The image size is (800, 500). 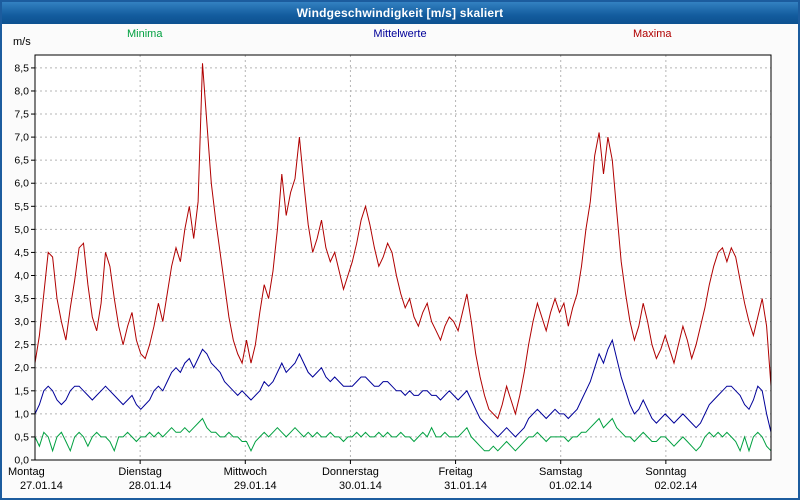 What do you see at coordinates (455, 472) in the screenshot?
I see `svg-text: Freitag` at bounding box center [455, 472].